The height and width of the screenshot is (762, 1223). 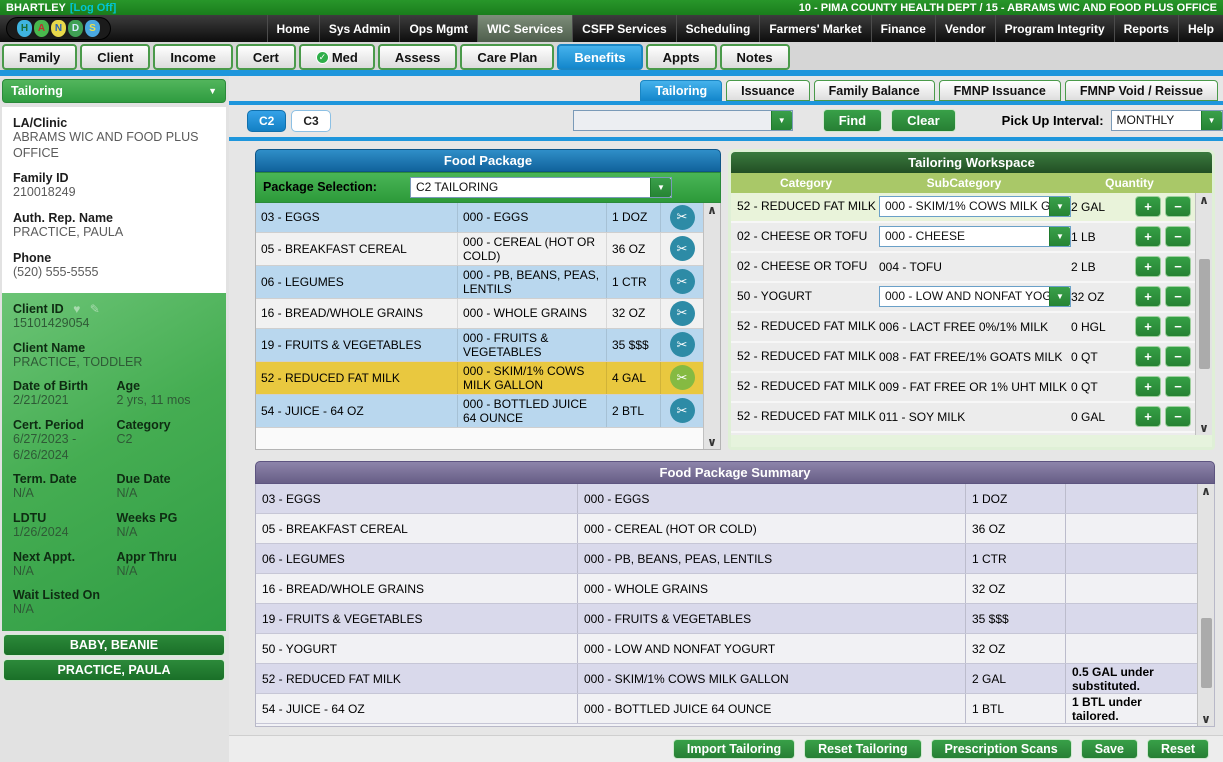 I want to click on family-member-button-baby-beanie: BABY, BEANIE, so click(x=114, y=644).